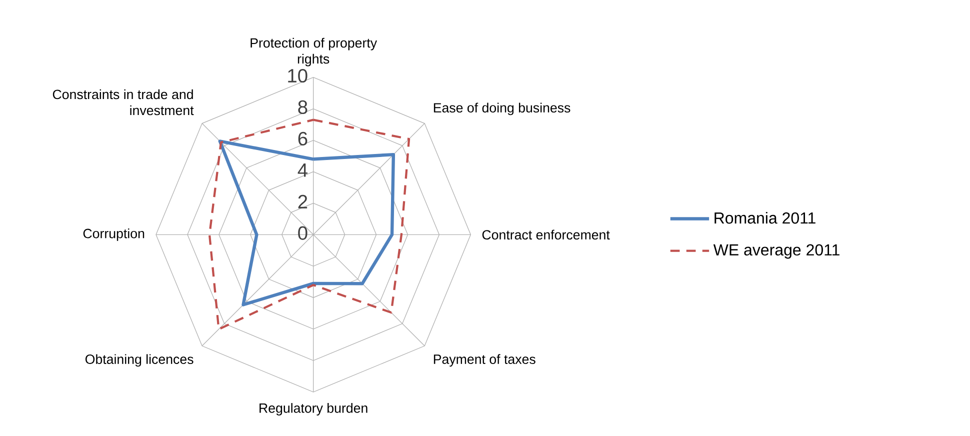 This screenshot has height=436, width=970. What do you see at coordinates (303, 139) in the screenshot?
I see `y-tick-label: 6` at bounding box center [303, 139].